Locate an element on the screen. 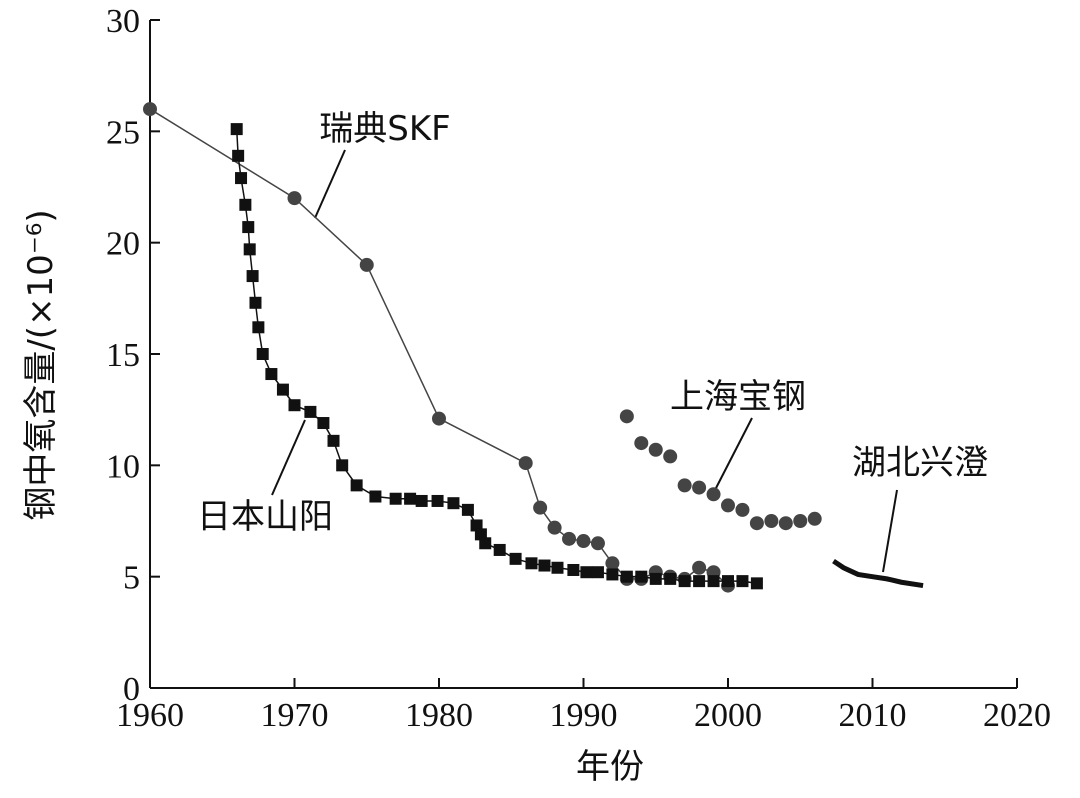 Image resolution: width=1080 pixels, height=798 pixels. y-tick-label: 5 is located at coordinates (131, 578).